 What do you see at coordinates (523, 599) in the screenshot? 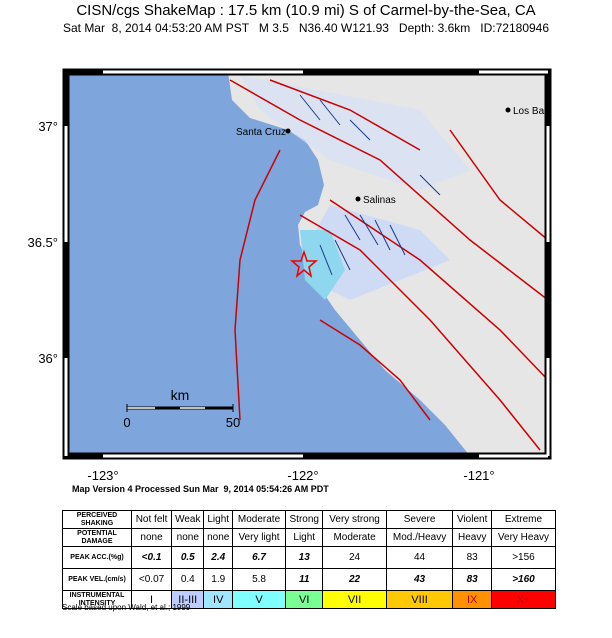
I see `legend-cell: X+` at bounding box center [523, 599].